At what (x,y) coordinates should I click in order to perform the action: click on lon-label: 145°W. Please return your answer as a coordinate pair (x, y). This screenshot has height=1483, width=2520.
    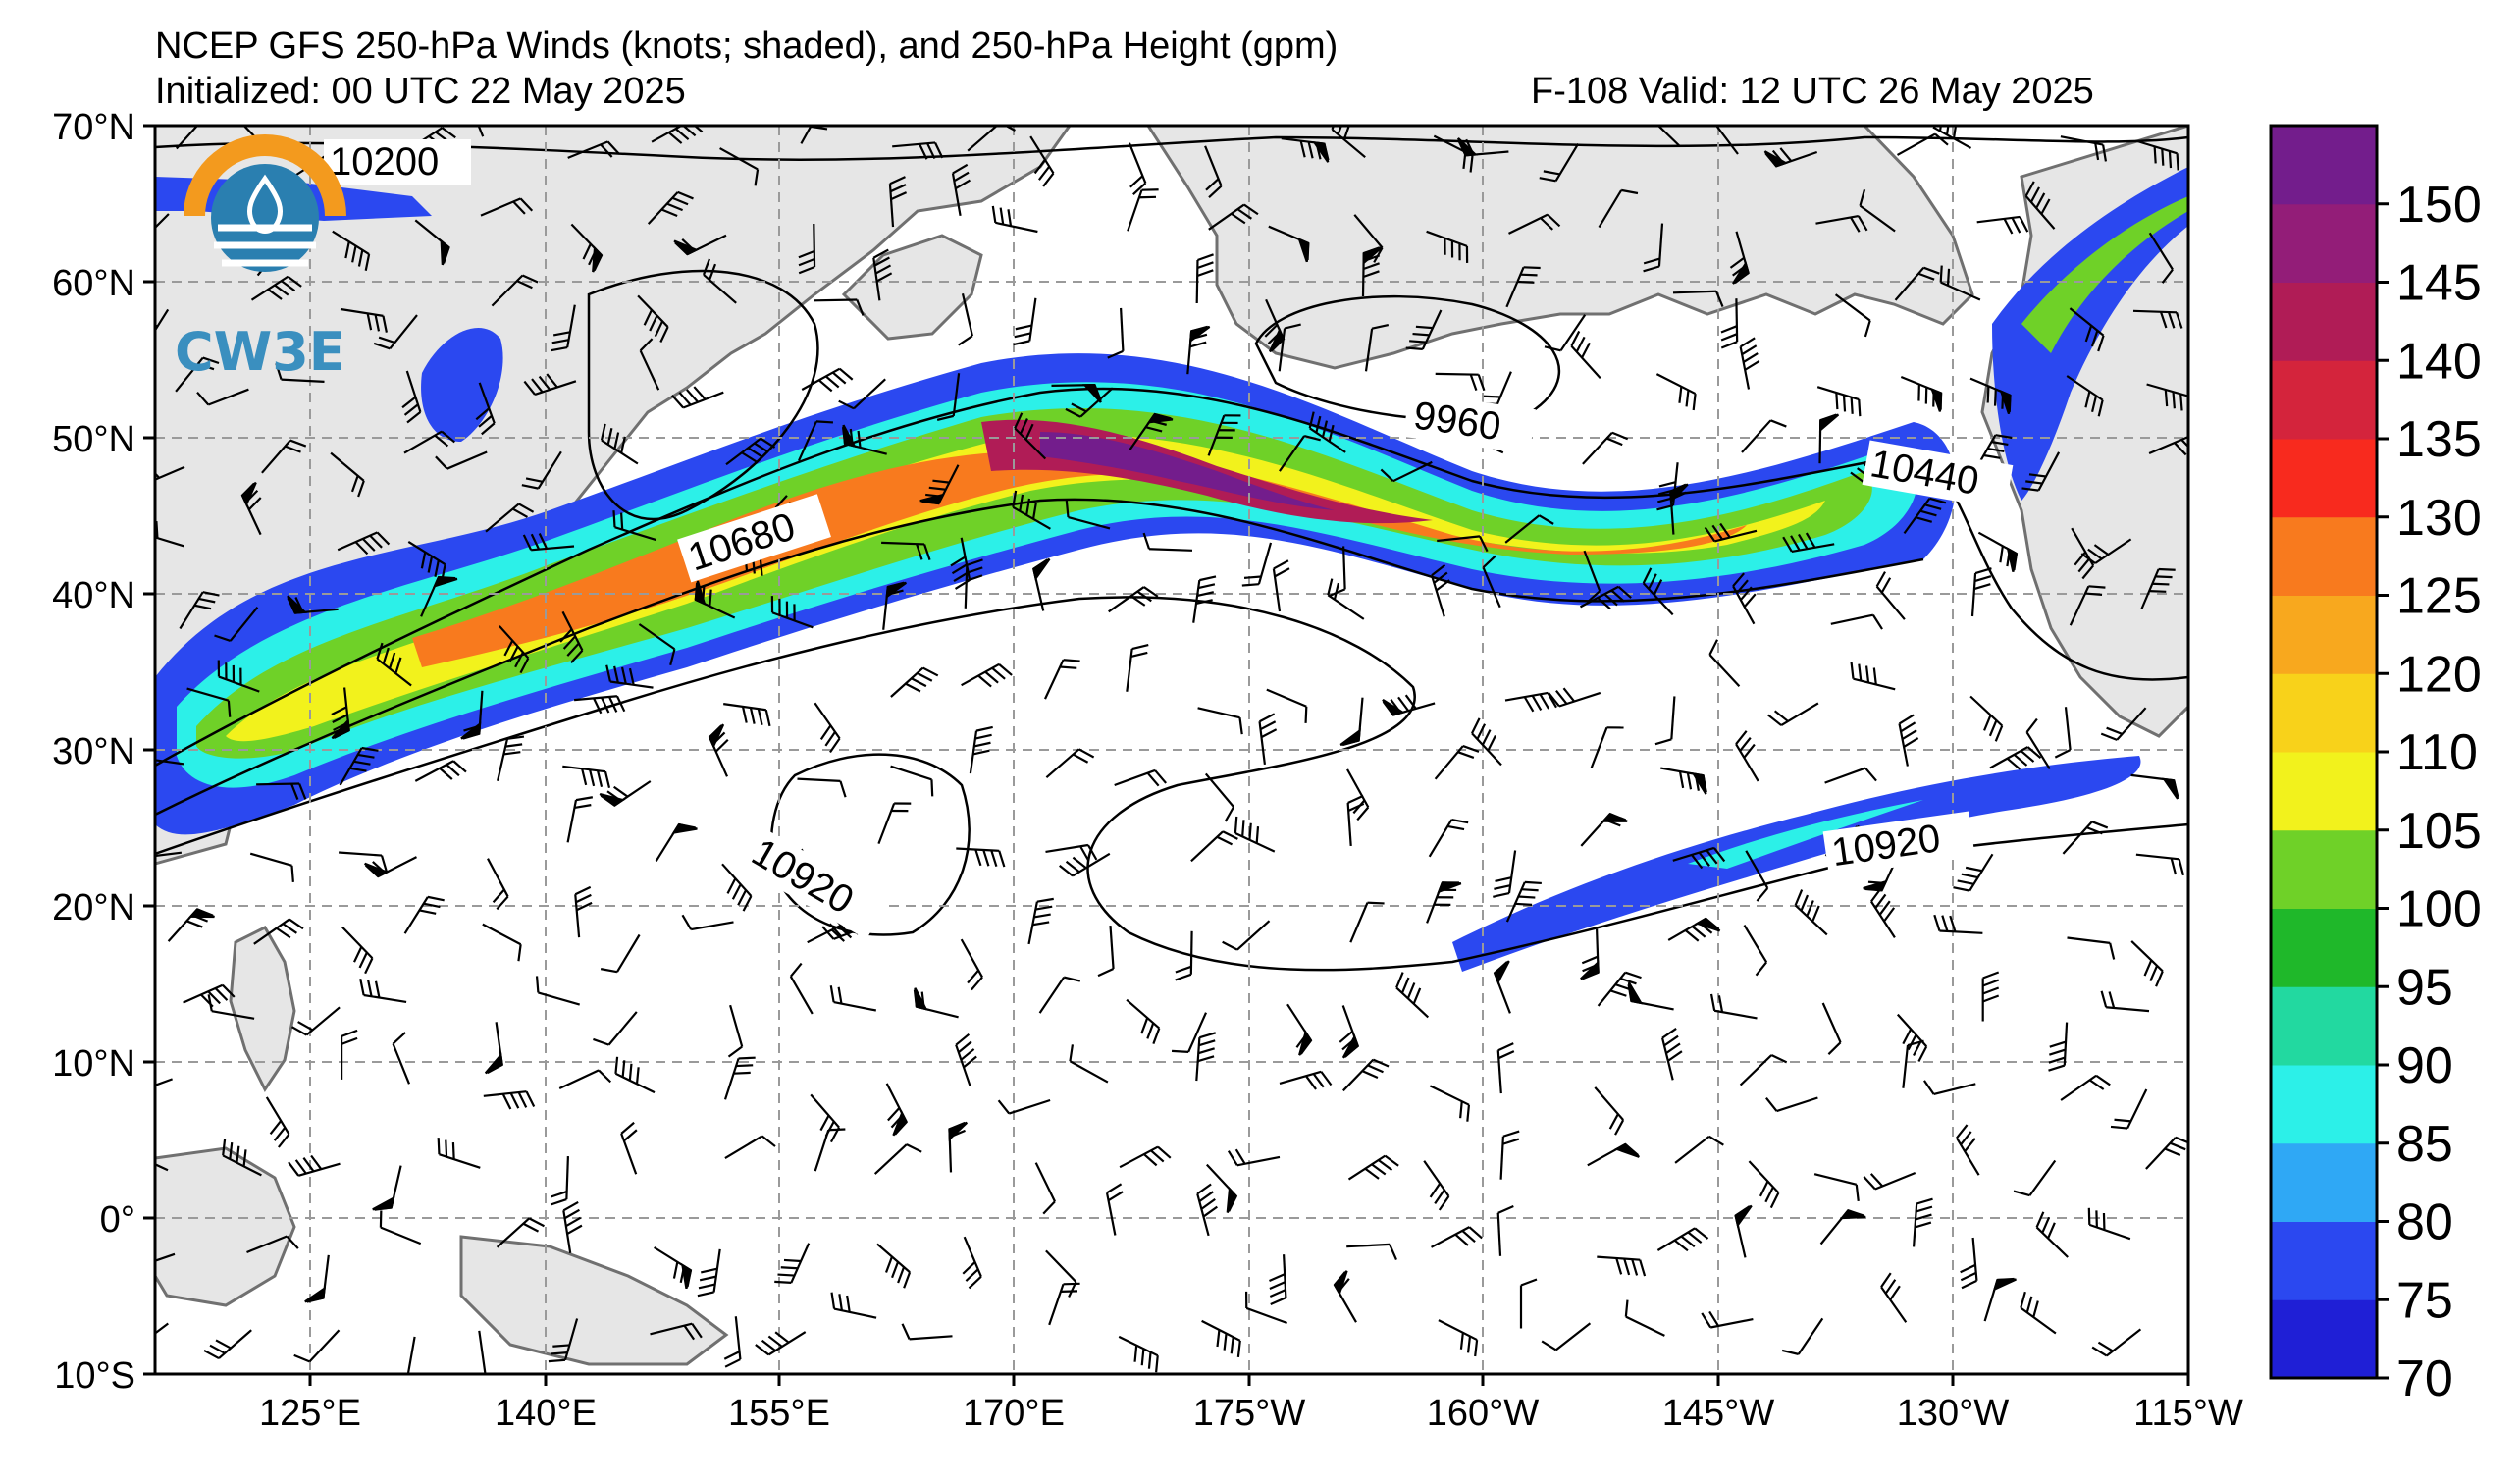
    Looking at the image, I should click on (1718, 1414).